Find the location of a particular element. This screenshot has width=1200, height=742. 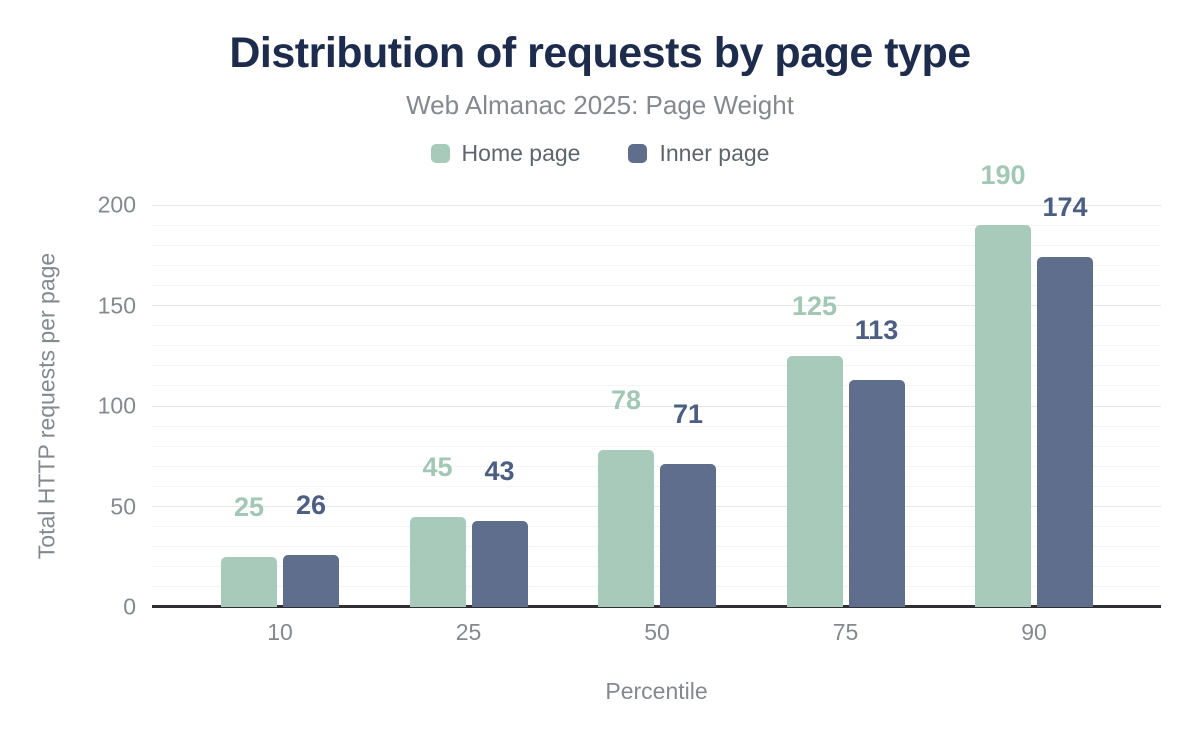

y-tick-label-50: 50 is located at coordinates (123, 506).